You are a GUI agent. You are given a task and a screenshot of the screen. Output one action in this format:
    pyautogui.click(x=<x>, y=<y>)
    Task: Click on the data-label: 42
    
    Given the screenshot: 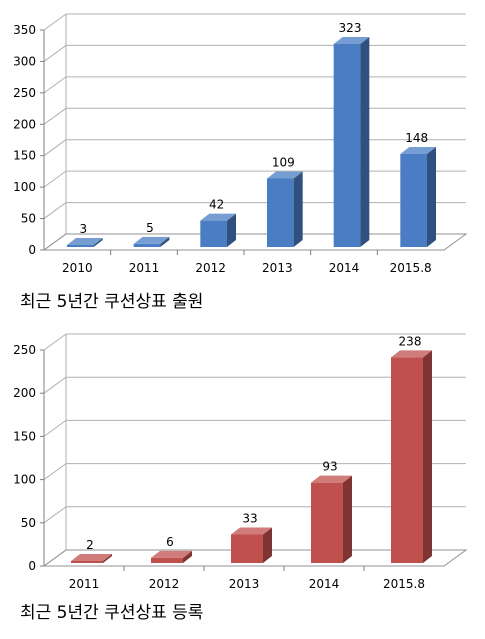 What is the action you would take?
    pyautogui.click(x=216, y=205)
    